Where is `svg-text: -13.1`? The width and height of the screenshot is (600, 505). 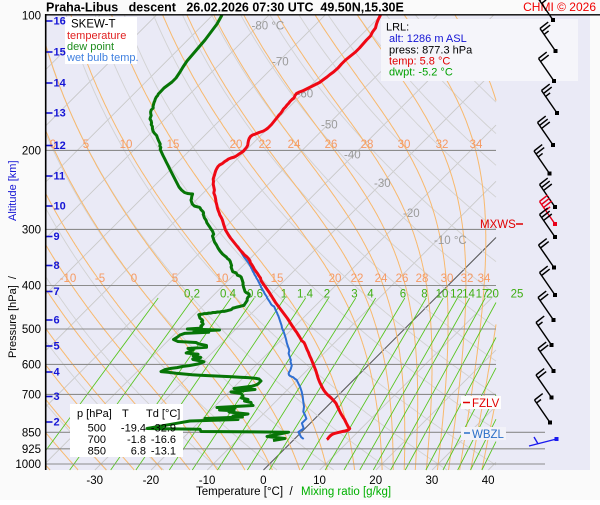 svg-text: -13.1 is located at coordinates (163, 452).